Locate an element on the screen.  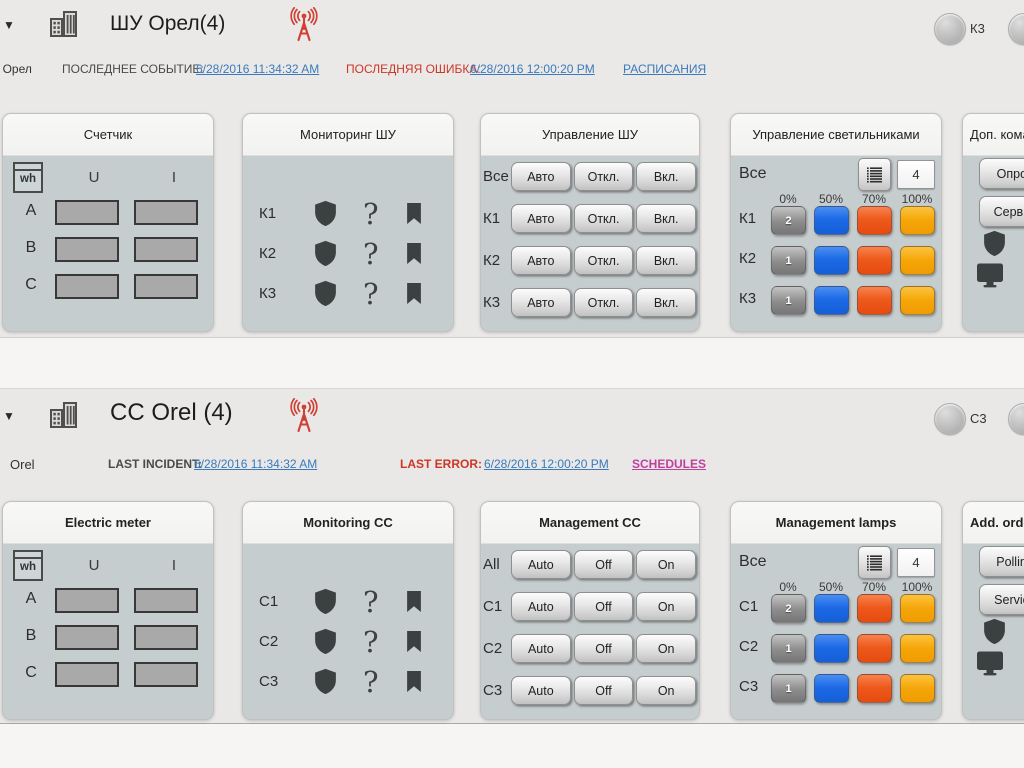
phase-label: A is located at coordinates (31, 598).